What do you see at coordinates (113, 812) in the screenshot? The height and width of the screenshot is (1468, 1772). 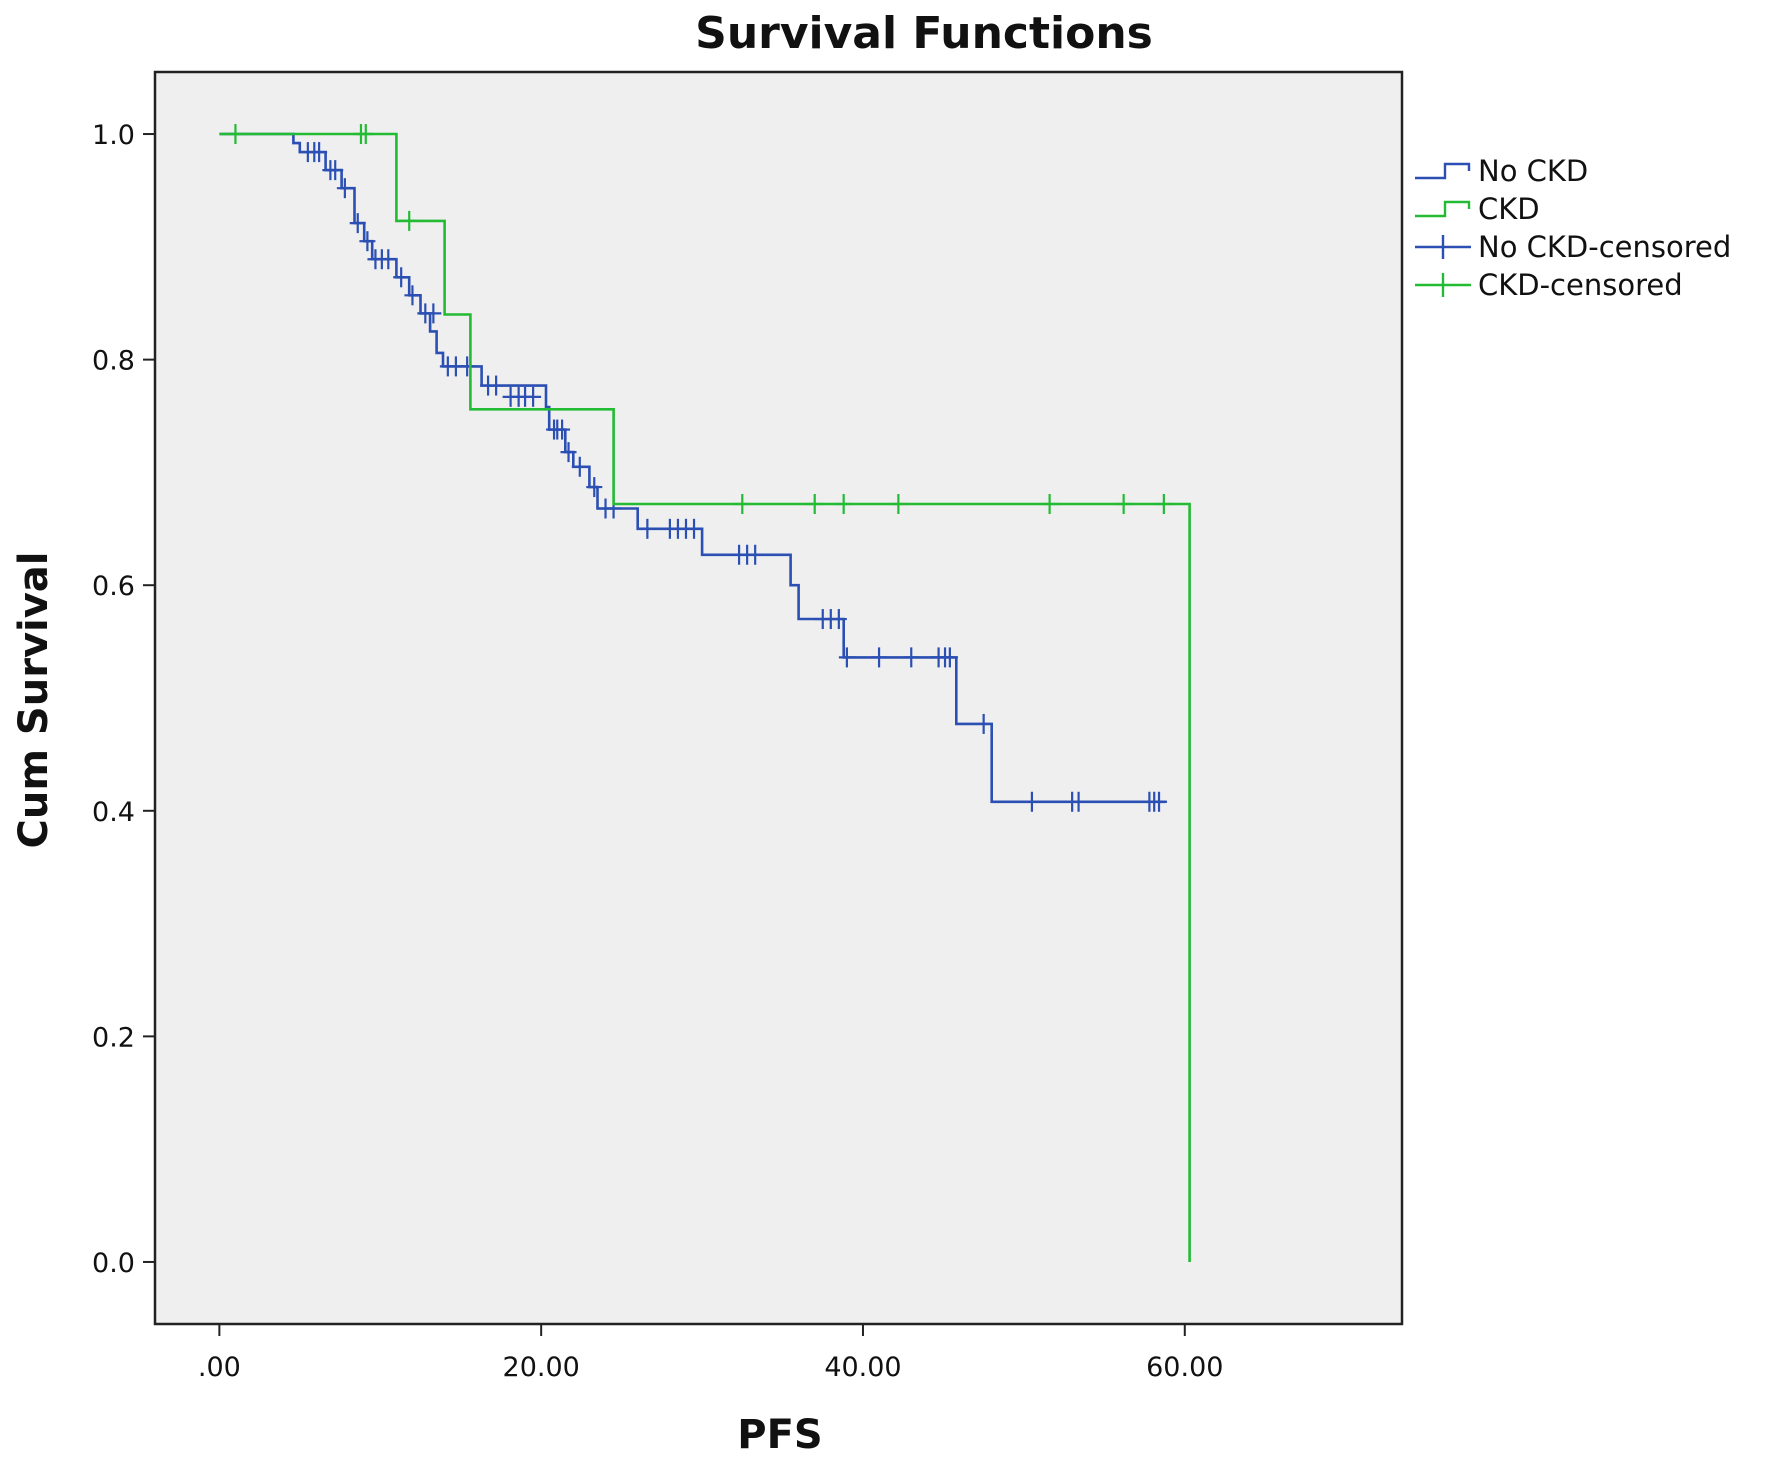 I see `y-tick-label: 0.4` at bounding box center [113, 812].